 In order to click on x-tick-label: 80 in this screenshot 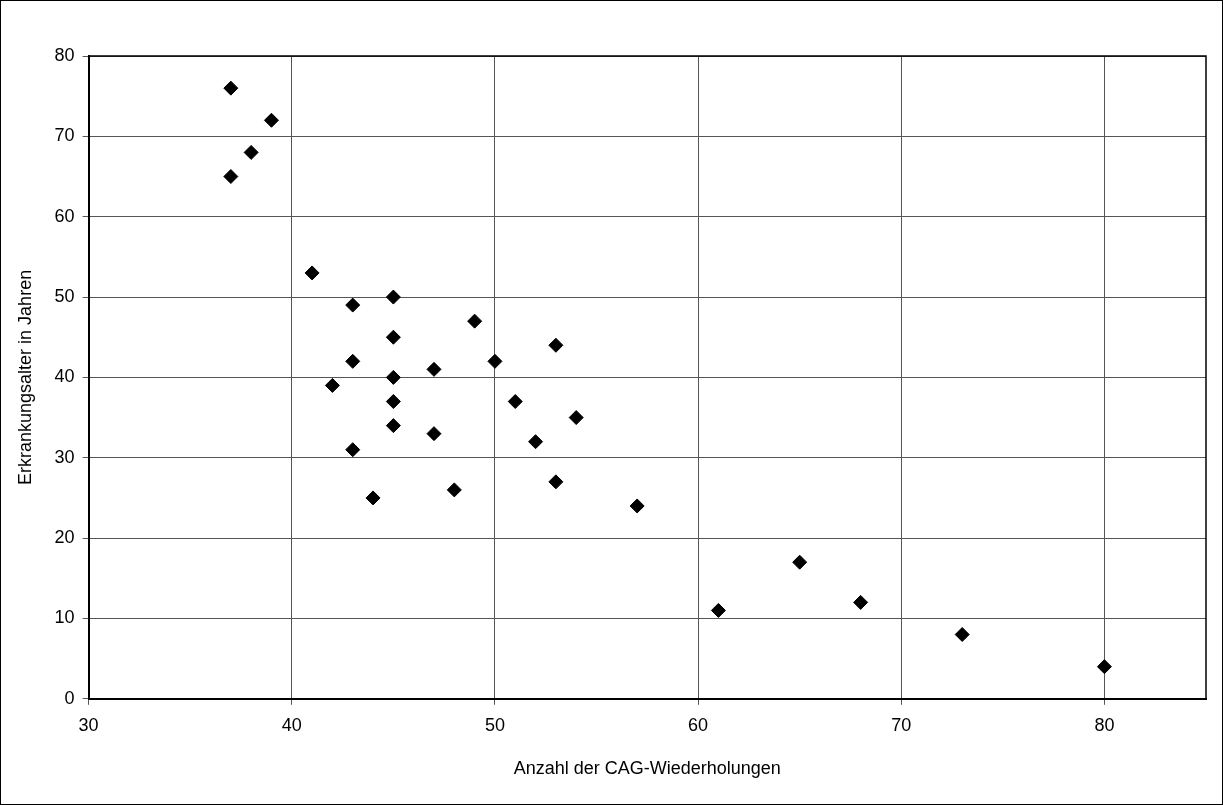, I will do `click(1104, 724)`.